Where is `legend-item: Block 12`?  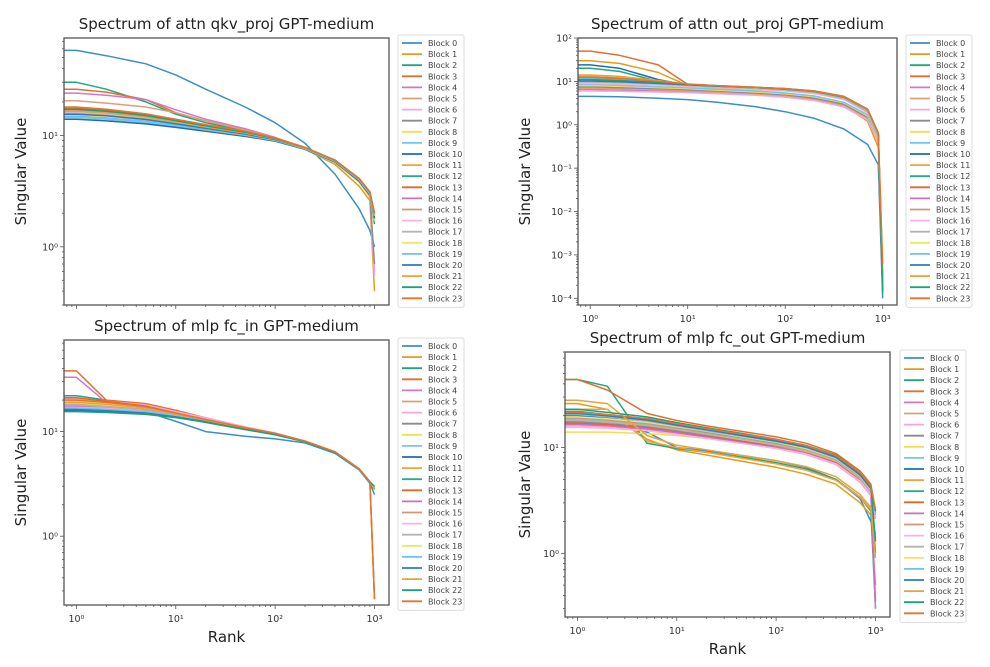 legend-item: Block 12 is located at coordinates (432, 176).